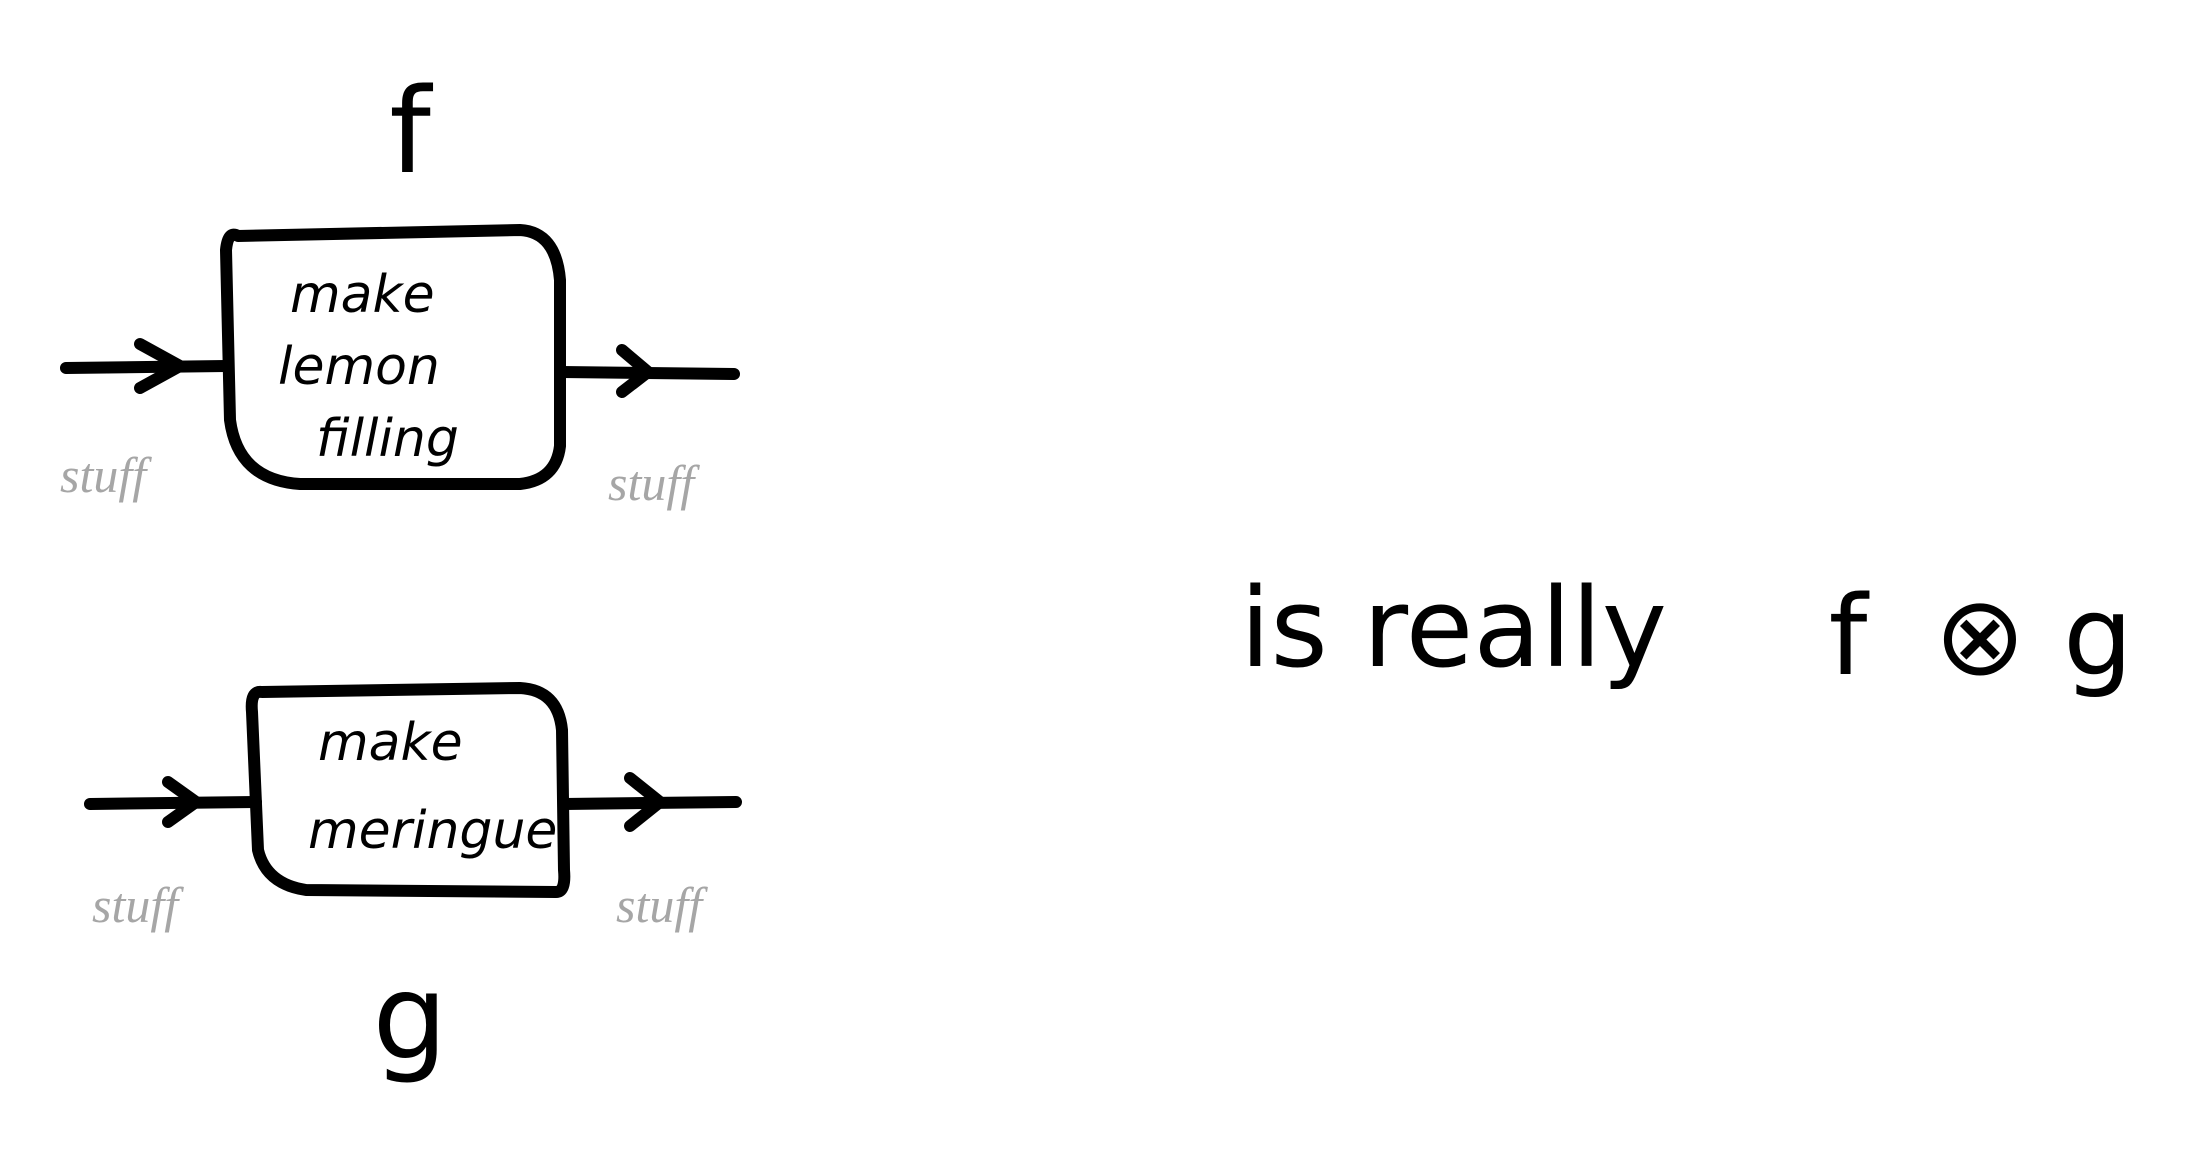 This screenshot has height=1152, width=2190. I want to click on tensor-operator-icon: ⊗, so click(1980, 636).